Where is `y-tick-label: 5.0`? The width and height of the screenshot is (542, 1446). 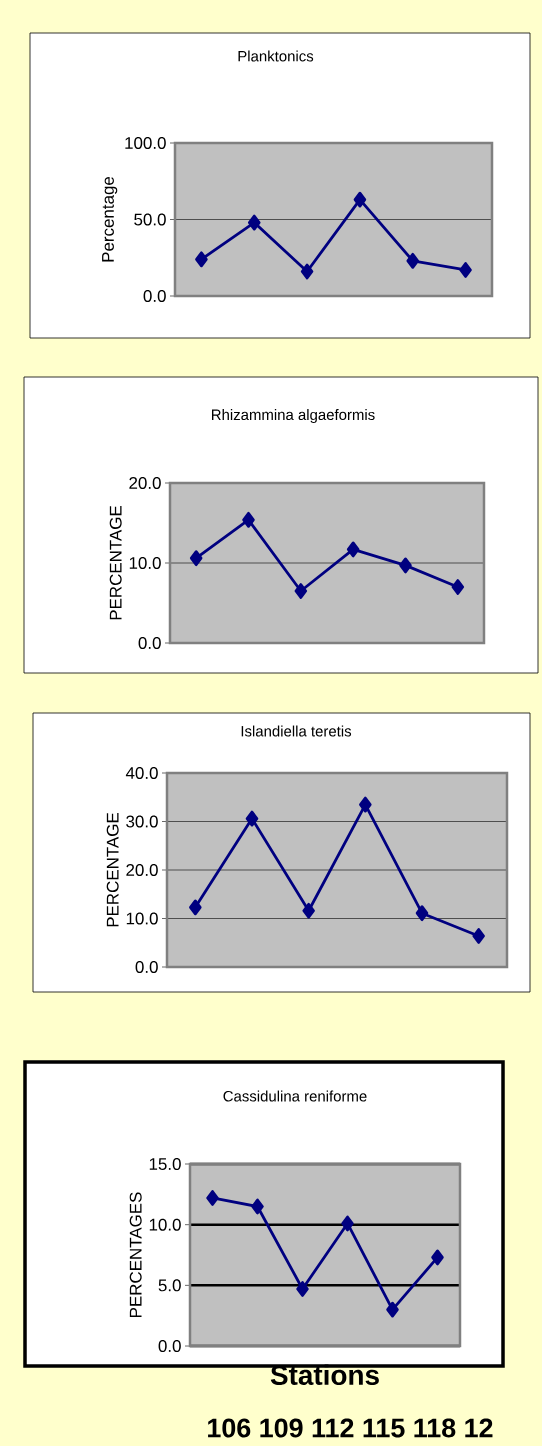 y-tick-label: 5.0 is located at coordinates (169, 1285).